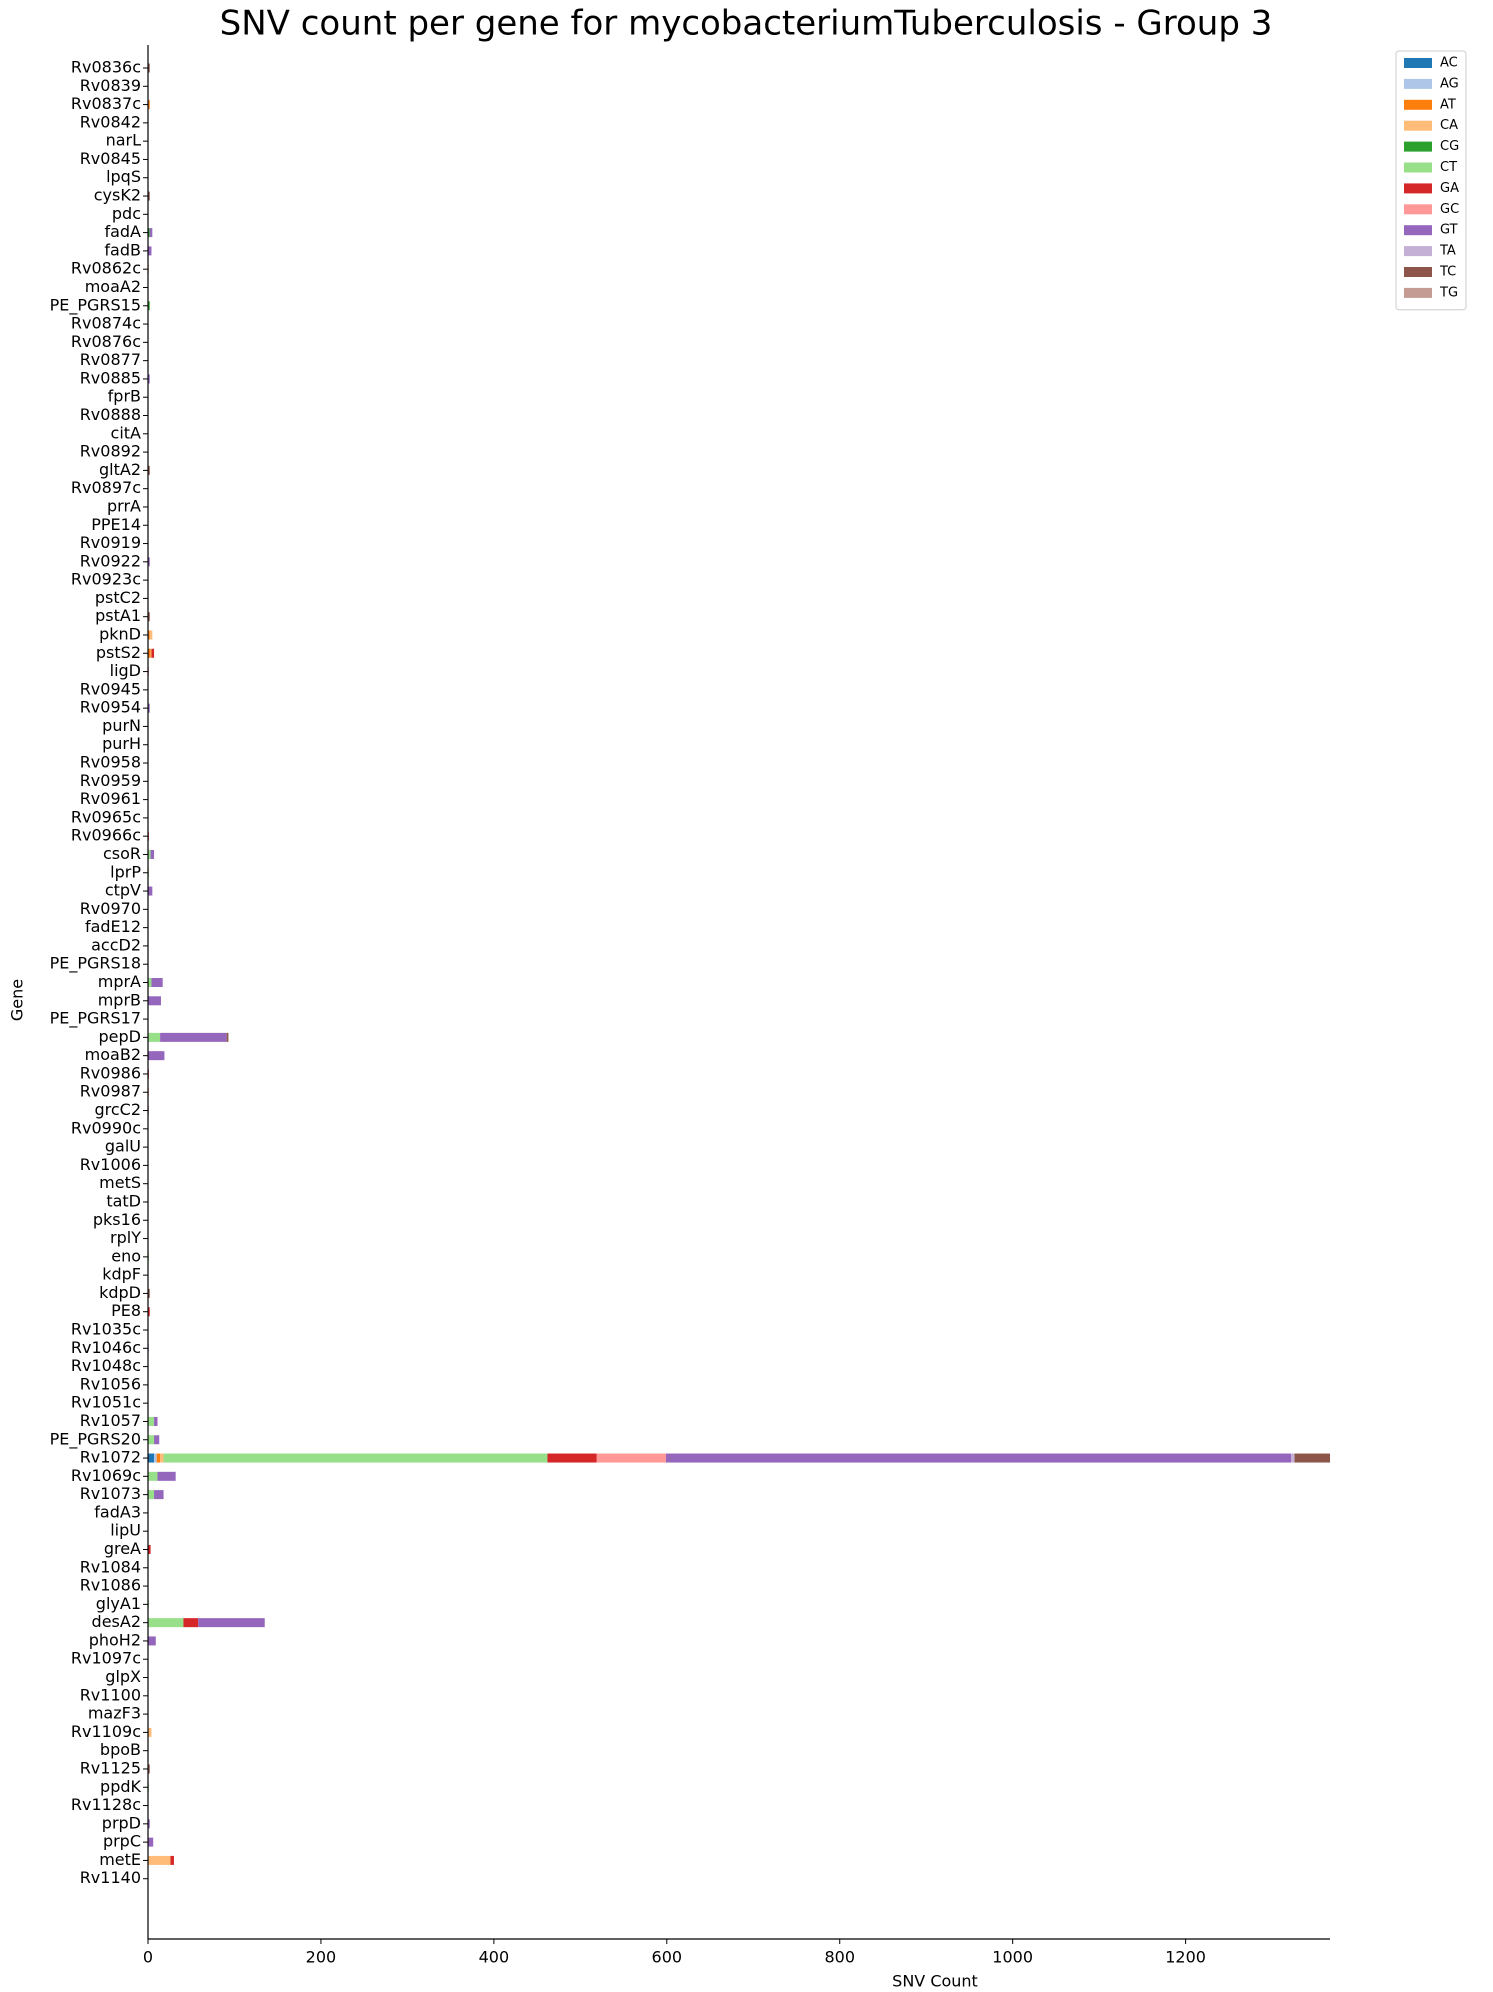 Image resolution: width=1493 pixels, height=1992 pixels. What do you see at coordinates (120, 1786) in the screenshot?
I see `y-tick-label: ppdK` at bounding box center [120, 1786].